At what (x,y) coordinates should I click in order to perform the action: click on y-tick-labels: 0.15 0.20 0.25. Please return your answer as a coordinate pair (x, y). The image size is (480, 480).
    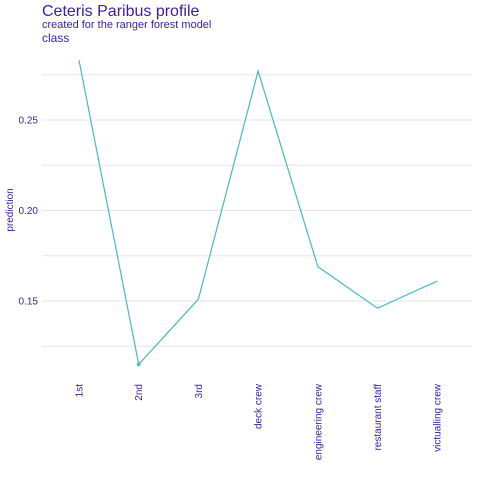
    Looking at the image, I should click on (29, 212).